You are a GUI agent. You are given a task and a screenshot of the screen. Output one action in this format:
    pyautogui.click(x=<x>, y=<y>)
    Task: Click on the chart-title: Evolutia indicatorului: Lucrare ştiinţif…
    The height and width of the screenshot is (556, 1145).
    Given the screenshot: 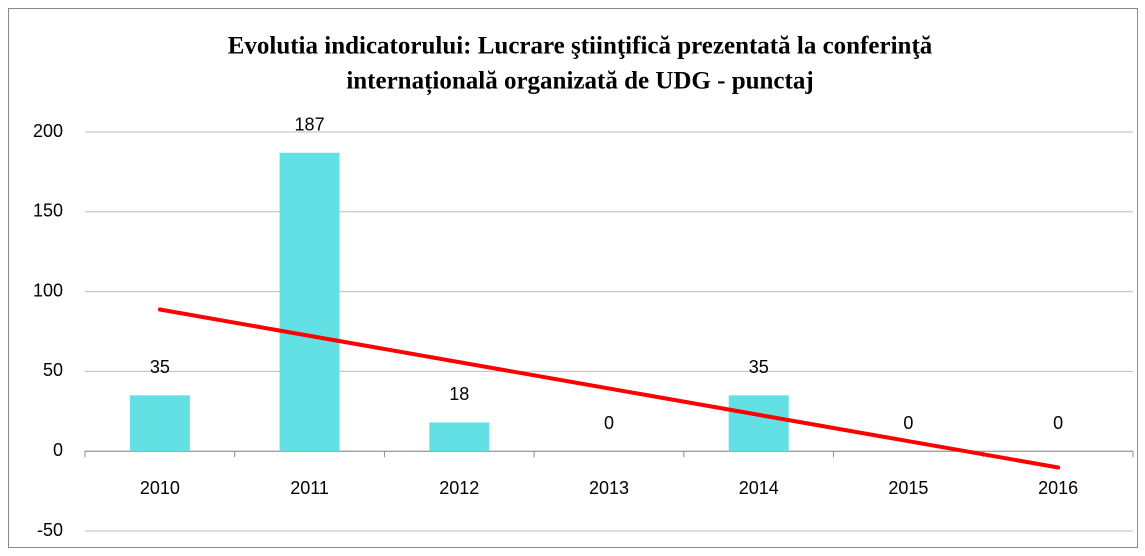 What is the action you would take?
    pyautogui.click(x=580, y=46)
    